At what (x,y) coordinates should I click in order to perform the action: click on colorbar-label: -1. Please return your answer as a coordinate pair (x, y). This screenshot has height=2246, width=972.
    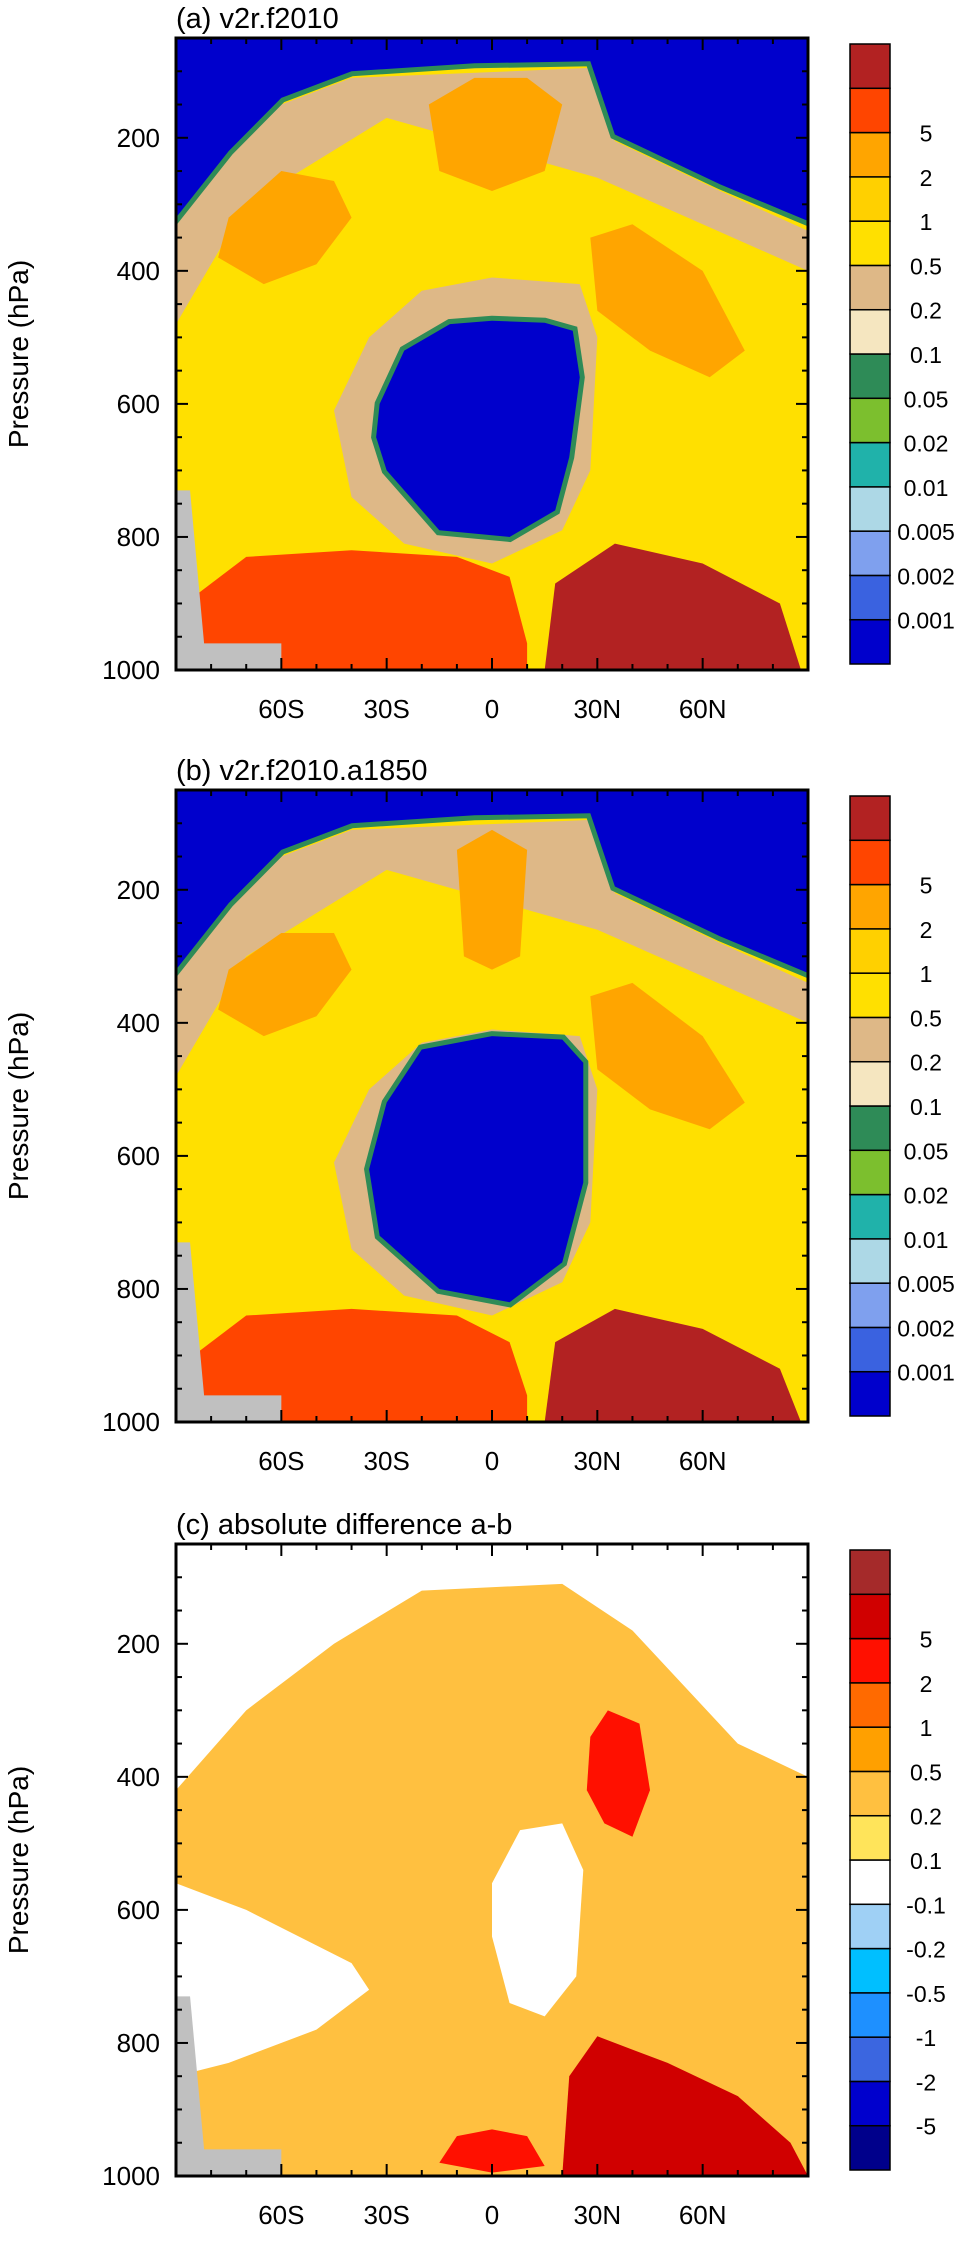
    Looking at the image, I should click on (926, 2038).